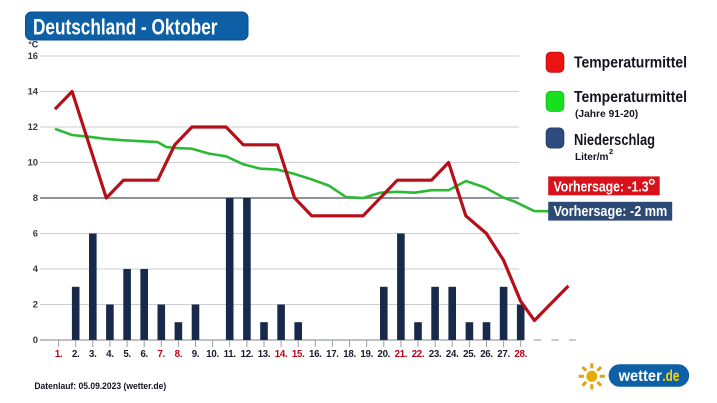 The image size is (717, 403). I want to click on svg-text: 12, so click(33, 126).